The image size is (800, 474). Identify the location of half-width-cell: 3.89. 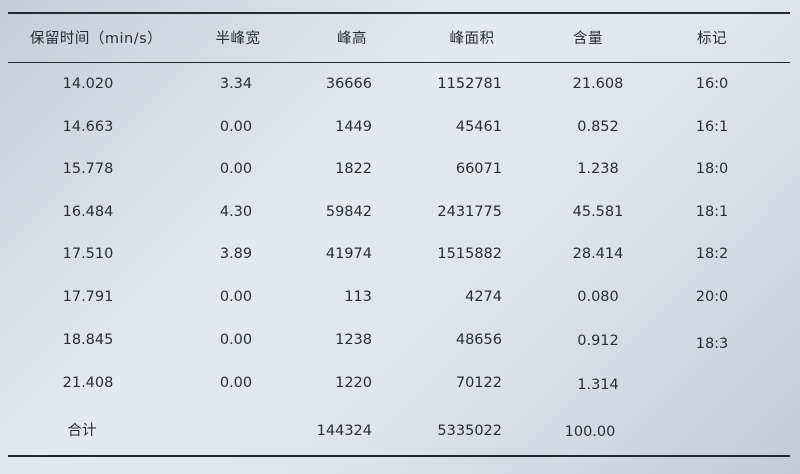
(236, 254).